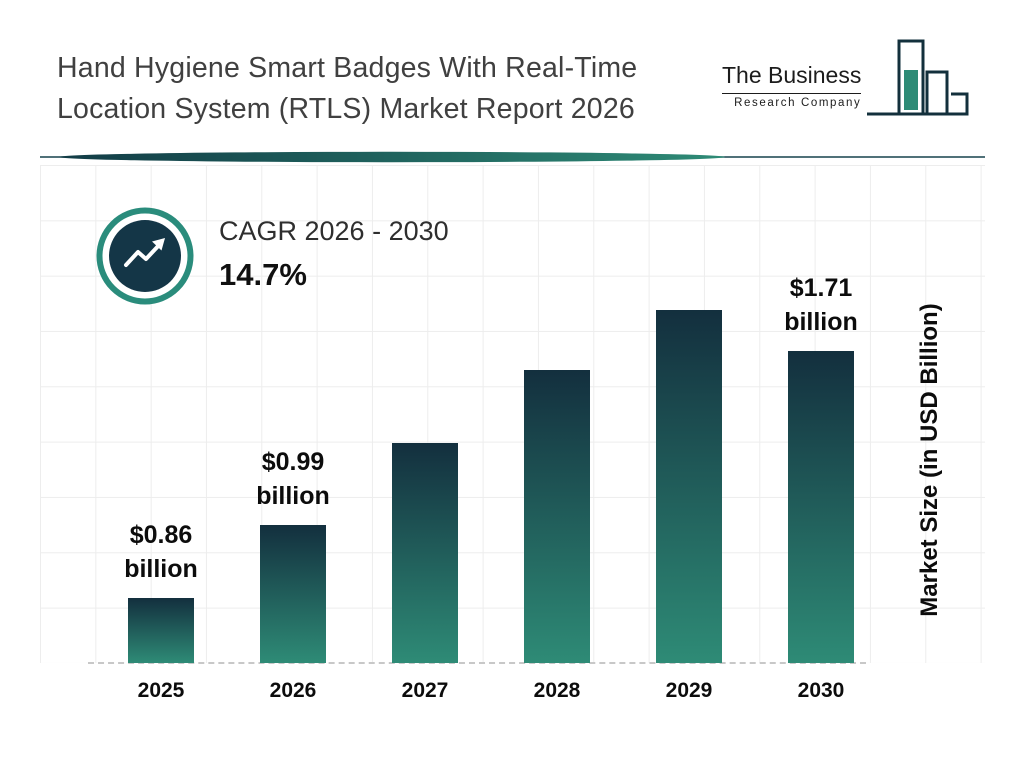  I want to click on bar-column: $1.71 billion 2030, so click(821, 486).